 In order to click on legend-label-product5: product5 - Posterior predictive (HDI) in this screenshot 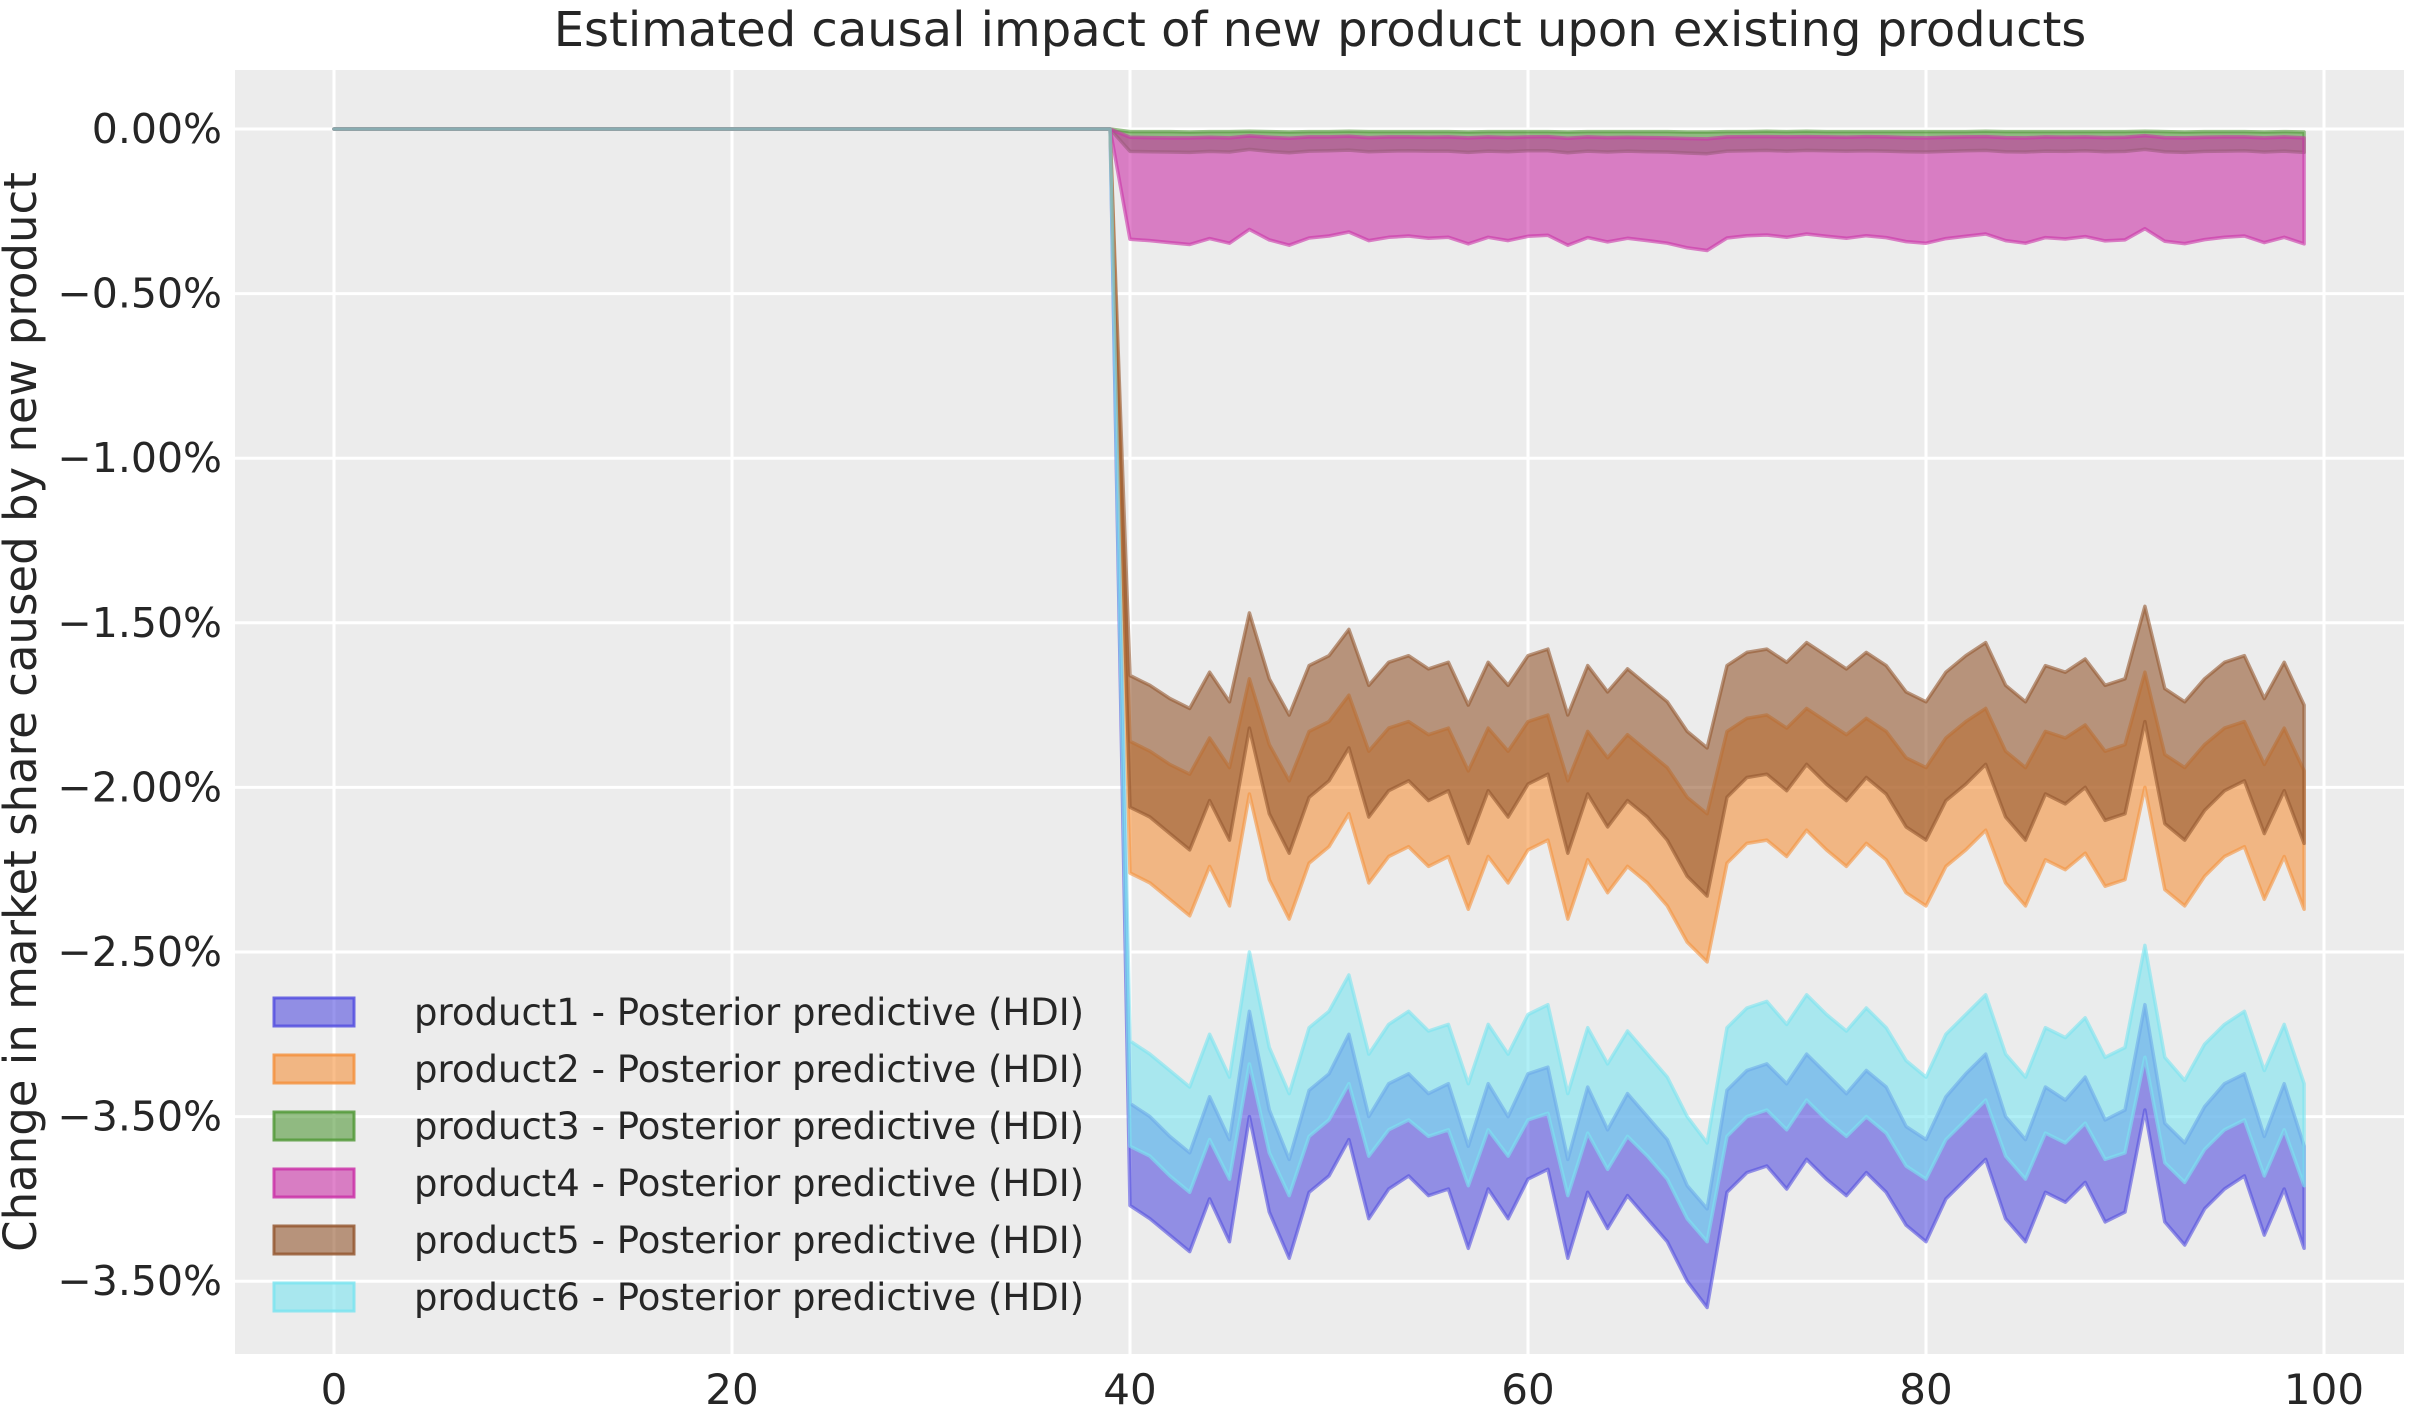, I will do `click(749, 1240)`.